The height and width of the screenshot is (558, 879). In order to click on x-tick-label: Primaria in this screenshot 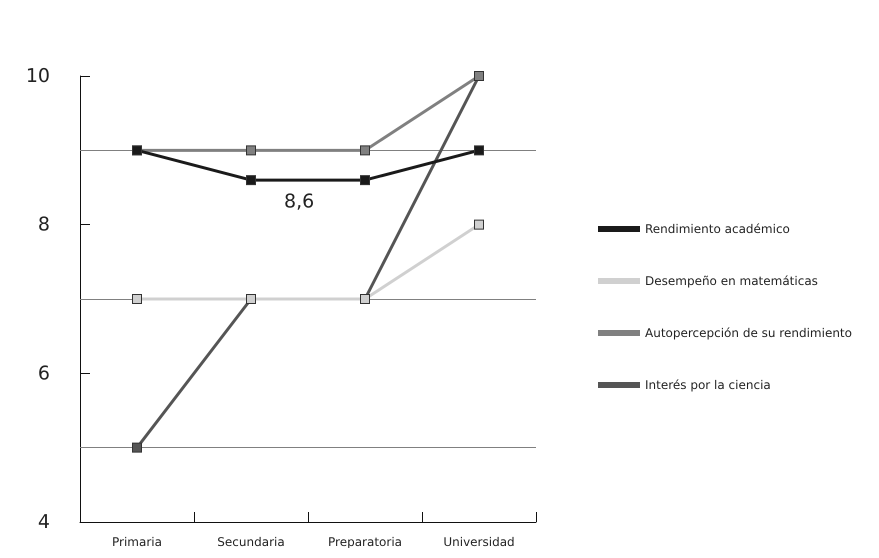, I will do `click(137, 542)`.